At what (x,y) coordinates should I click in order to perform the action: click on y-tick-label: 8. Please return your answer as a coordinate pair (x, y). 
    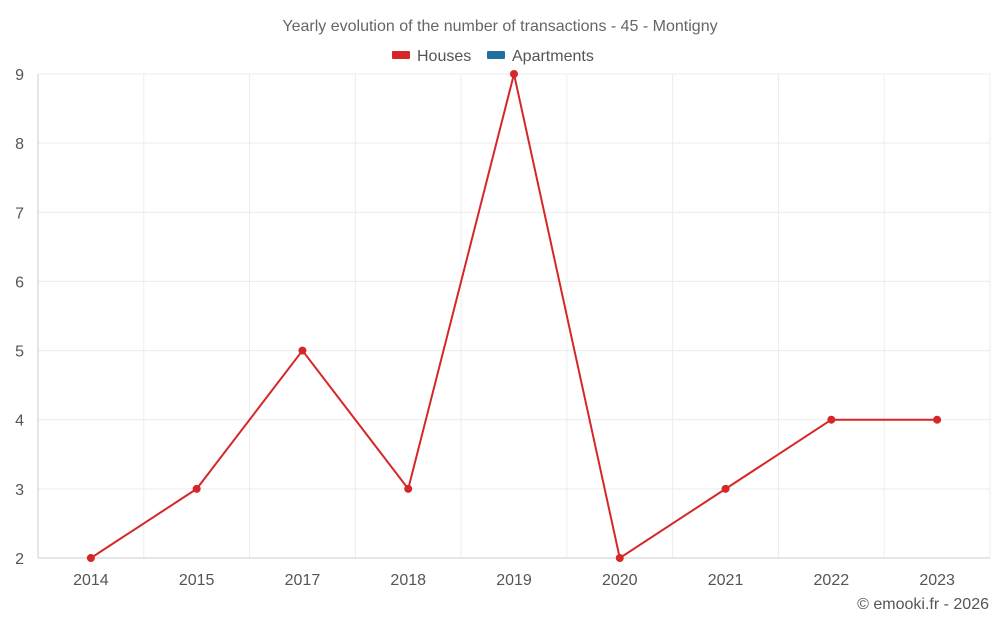
    Looking at the image, I should click on (19, 144).